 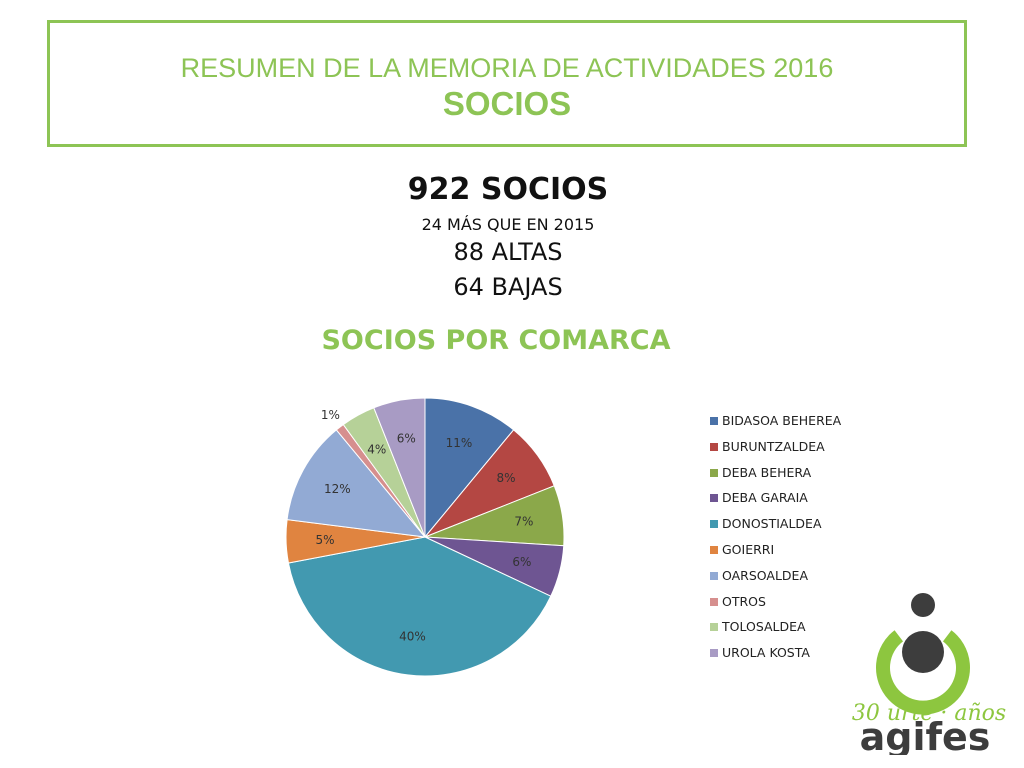 What do you see at coordinates (507, 103) in the screenshot?
I see `header-subtitle: SOCIOS` at bounding box center [507, 103].